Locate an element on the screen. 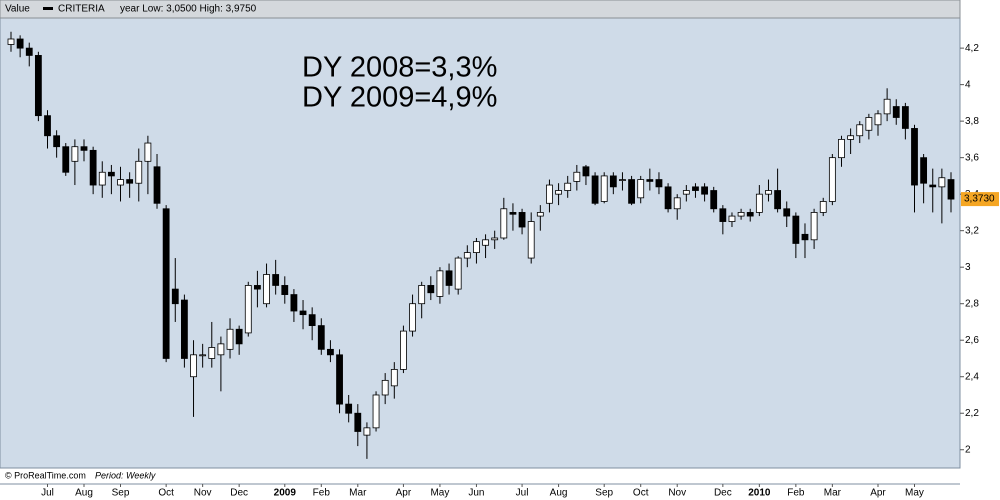  header-name: CRITERIA is located at coordinates (81, 9).